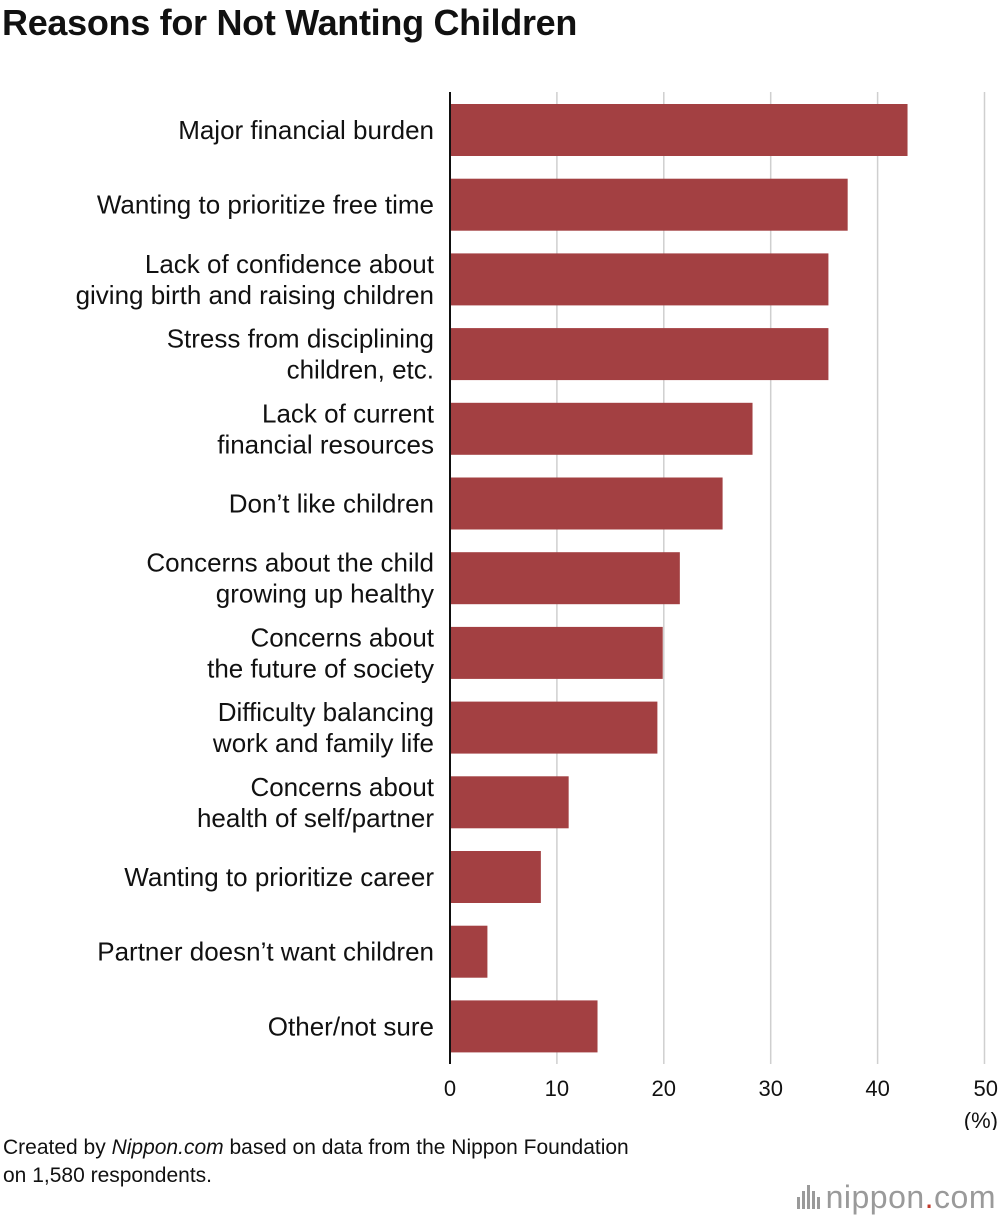 The image size is (1000, 1224). Describe the element at coordinates (290, 22) in the screenshot. I see `chart-title: Reasons for Not Wanting Children` at that location.